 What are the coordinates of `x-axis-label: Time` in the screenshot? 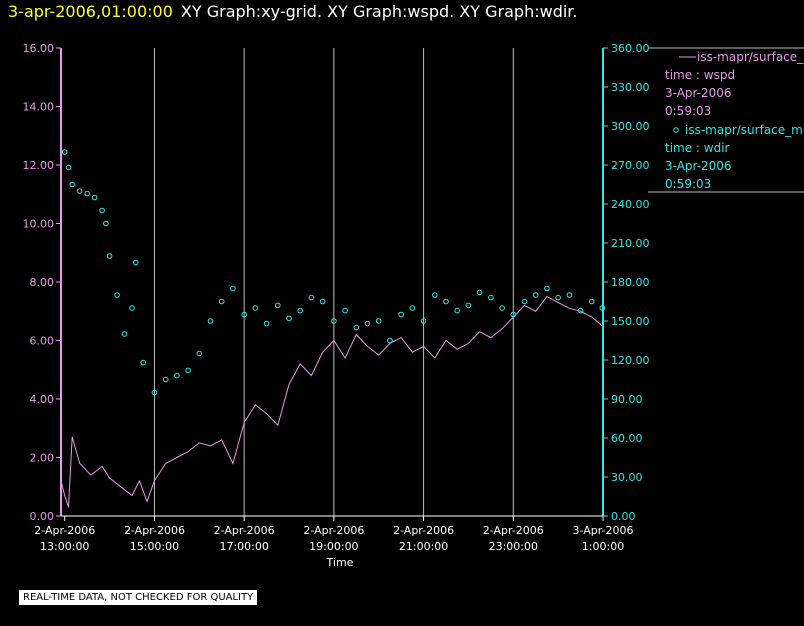 It's located at (340, 562).